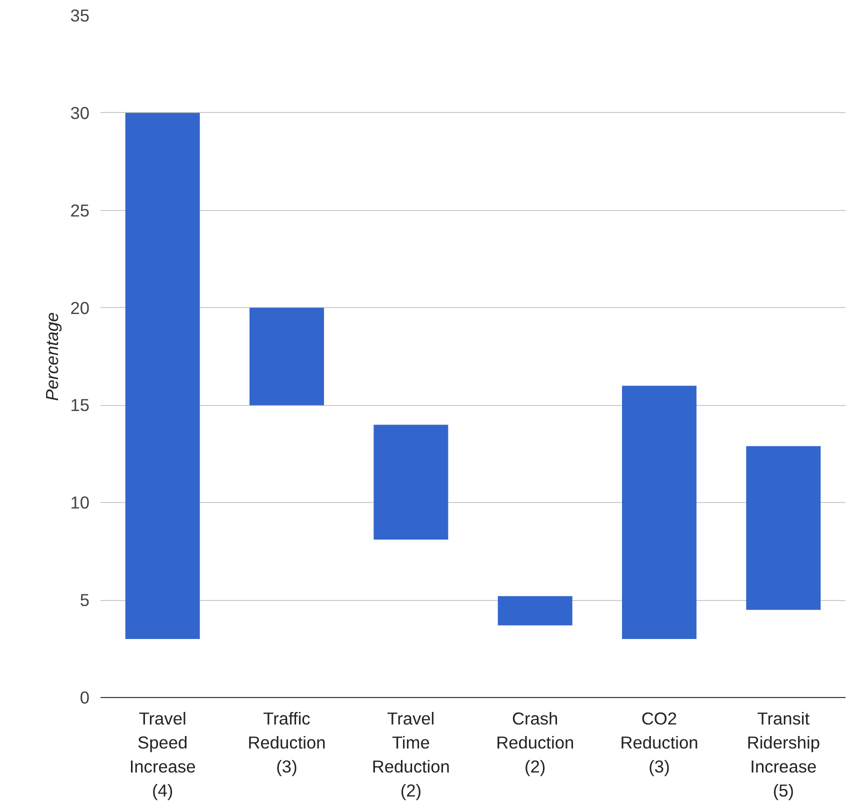 The height and width of the screenshot is (803, 855). I want to click on x-tick-label: Crash Reduction (2), so click(535, 742).